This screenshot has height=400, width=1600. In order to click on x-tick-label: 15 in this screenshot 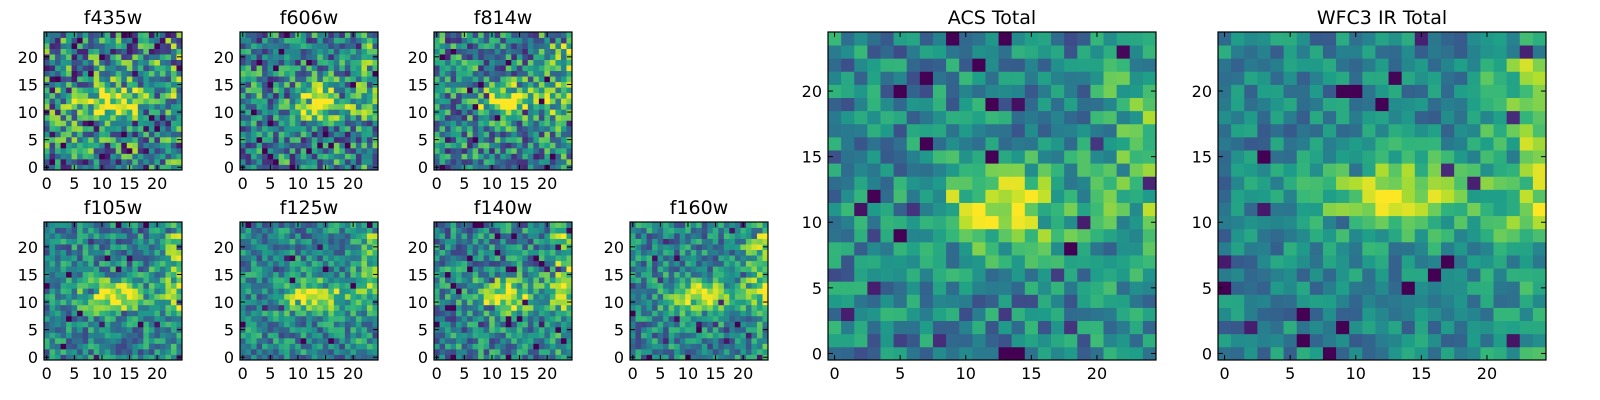, I will do `click(129, 373)`.